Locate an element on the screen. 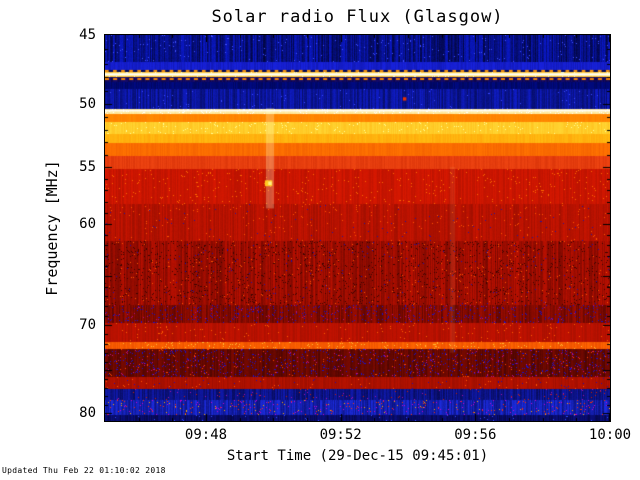 Image resolution: width=640 pixels, height=480 pixels. y-tick-label: 55 is located at coordinates (87, 166).